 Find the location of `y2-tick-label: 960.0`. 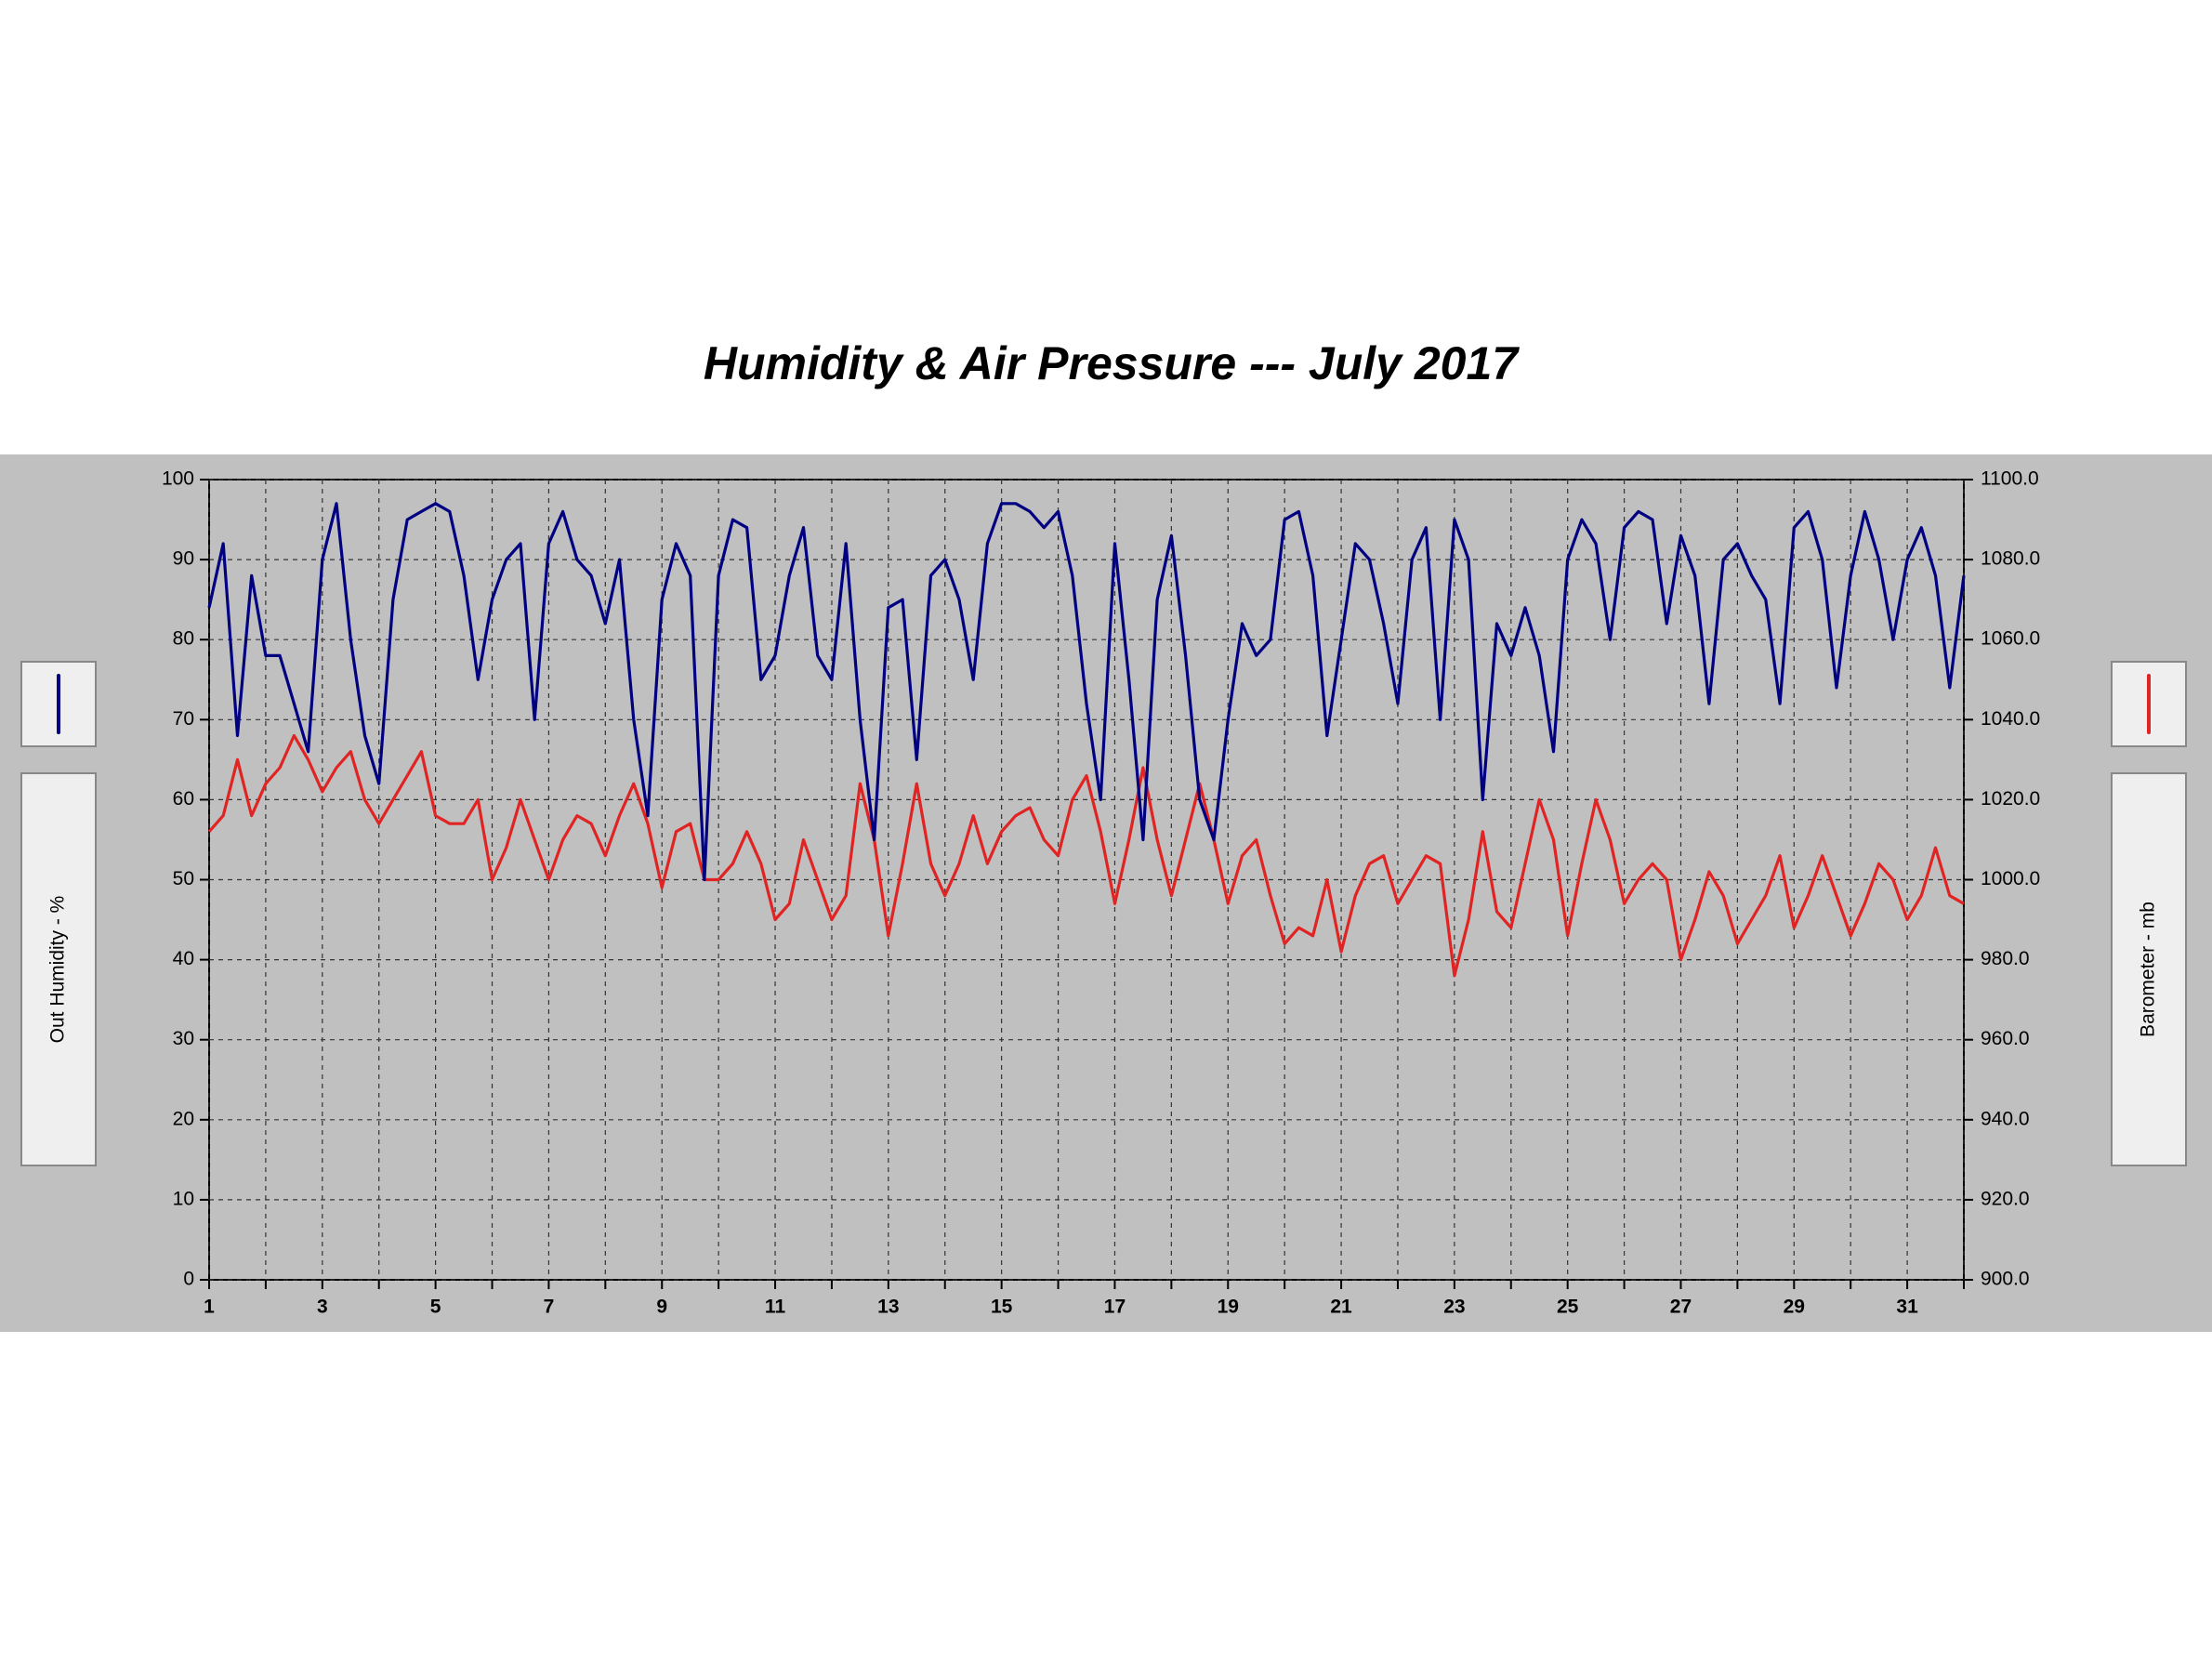

y2-tick-label: 960.0 is located at coordinates (2005, 1038).